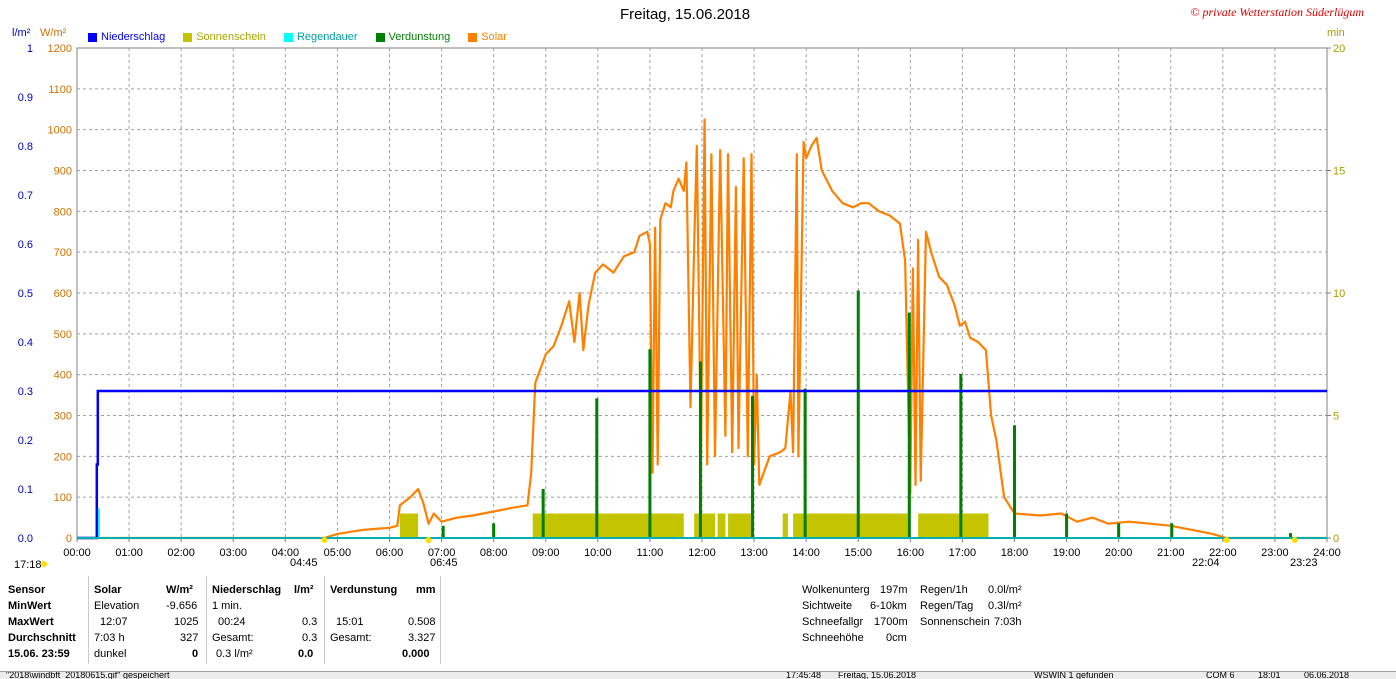 The height and width of the screenshot is (679, 1396). Describe the element at coordinates (227, 606) in the screenshot. I see `rain-min-label: 1 min.` at that location.